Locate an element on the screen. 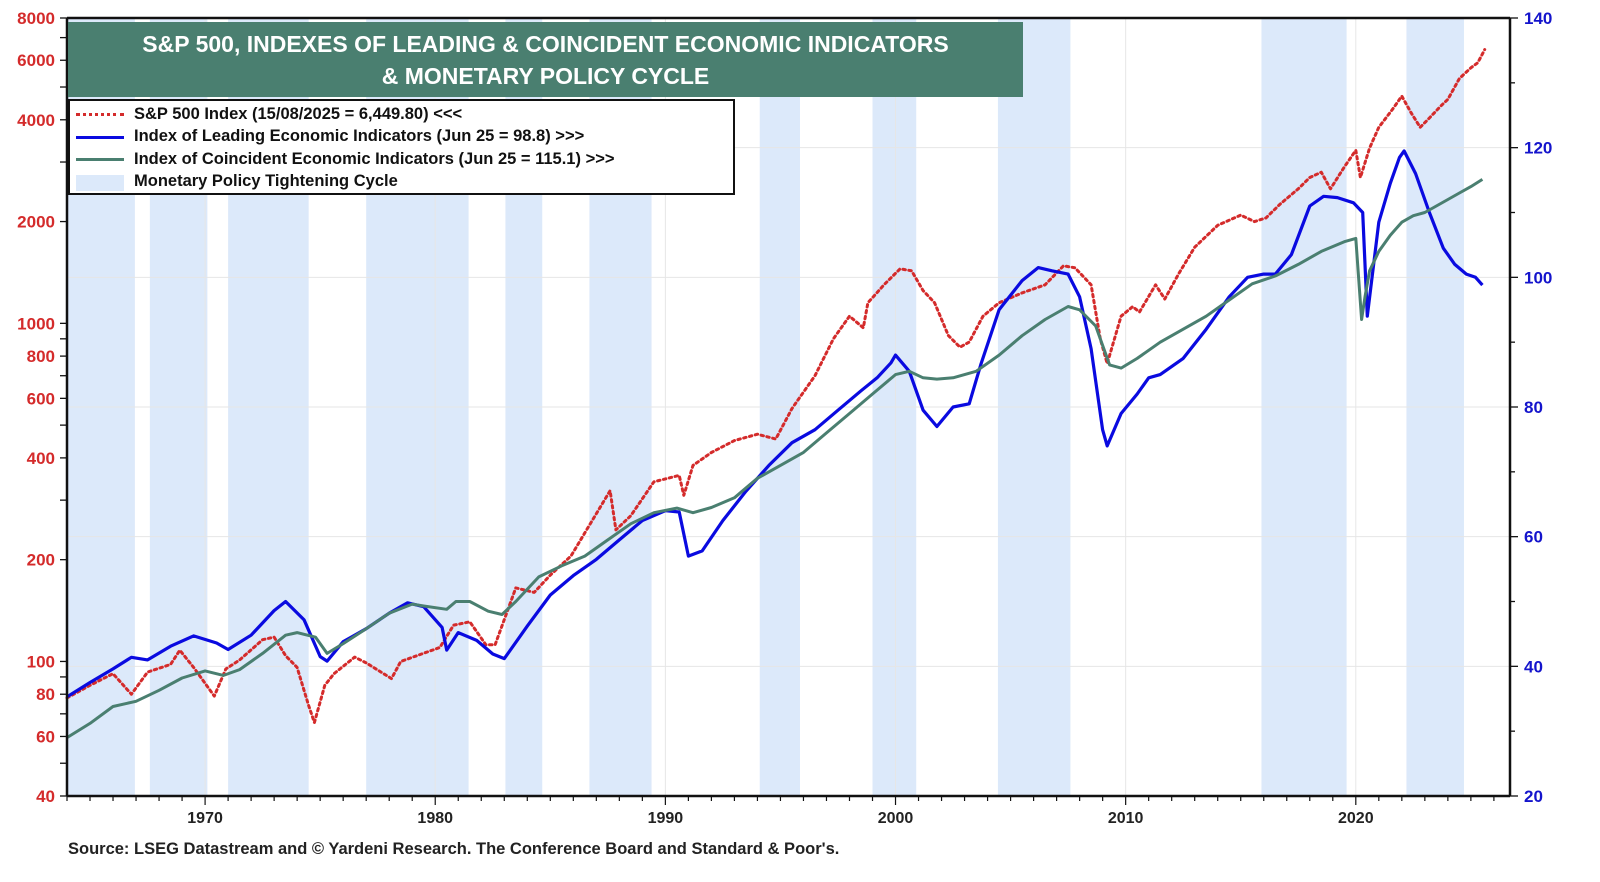 This screenshot has height=882, width=1600. left-tick-label: 2000 is located at coordinates (36, 222).